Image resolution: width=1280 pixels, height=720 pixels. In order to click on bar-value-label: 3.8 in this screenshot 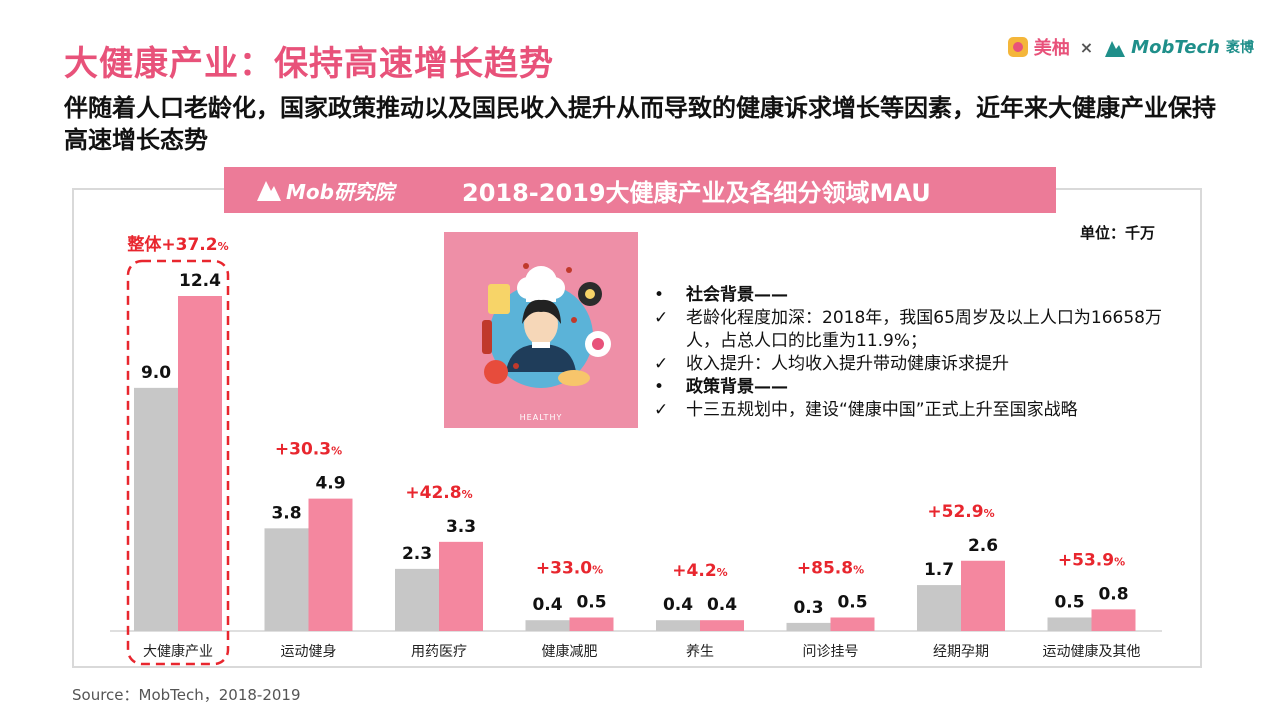, I will do `click(286, 513)`.